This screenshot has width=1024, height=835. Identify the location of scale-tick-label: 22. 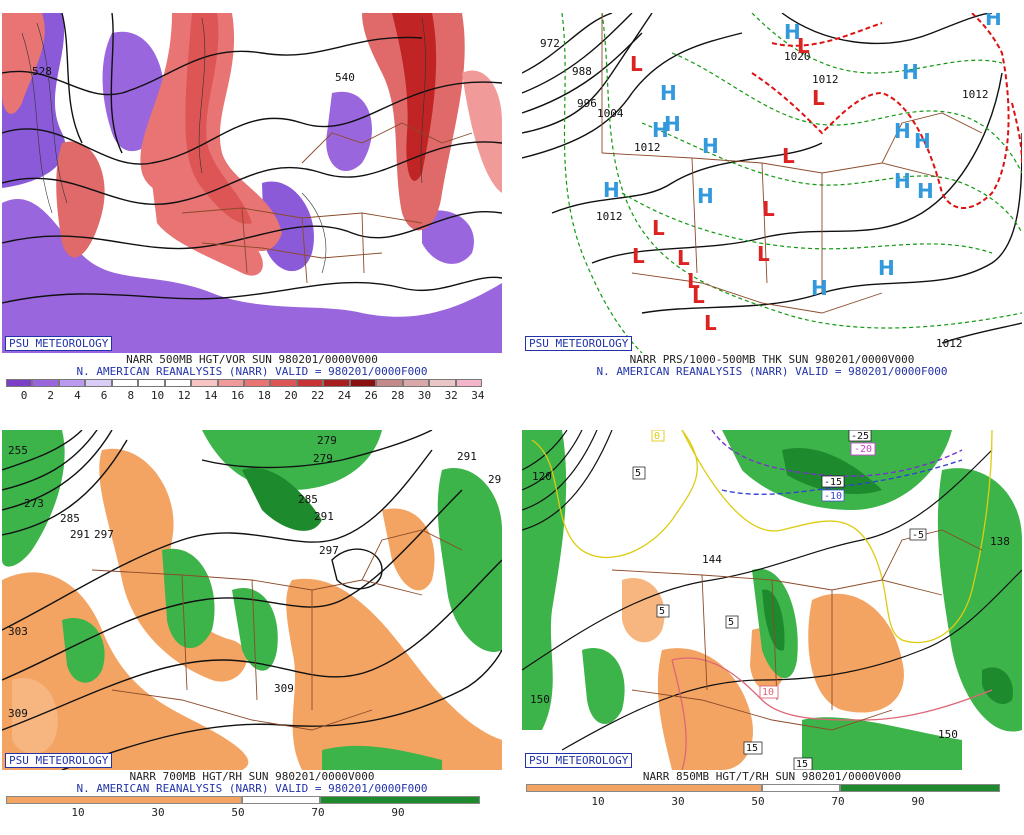
(318, 395).